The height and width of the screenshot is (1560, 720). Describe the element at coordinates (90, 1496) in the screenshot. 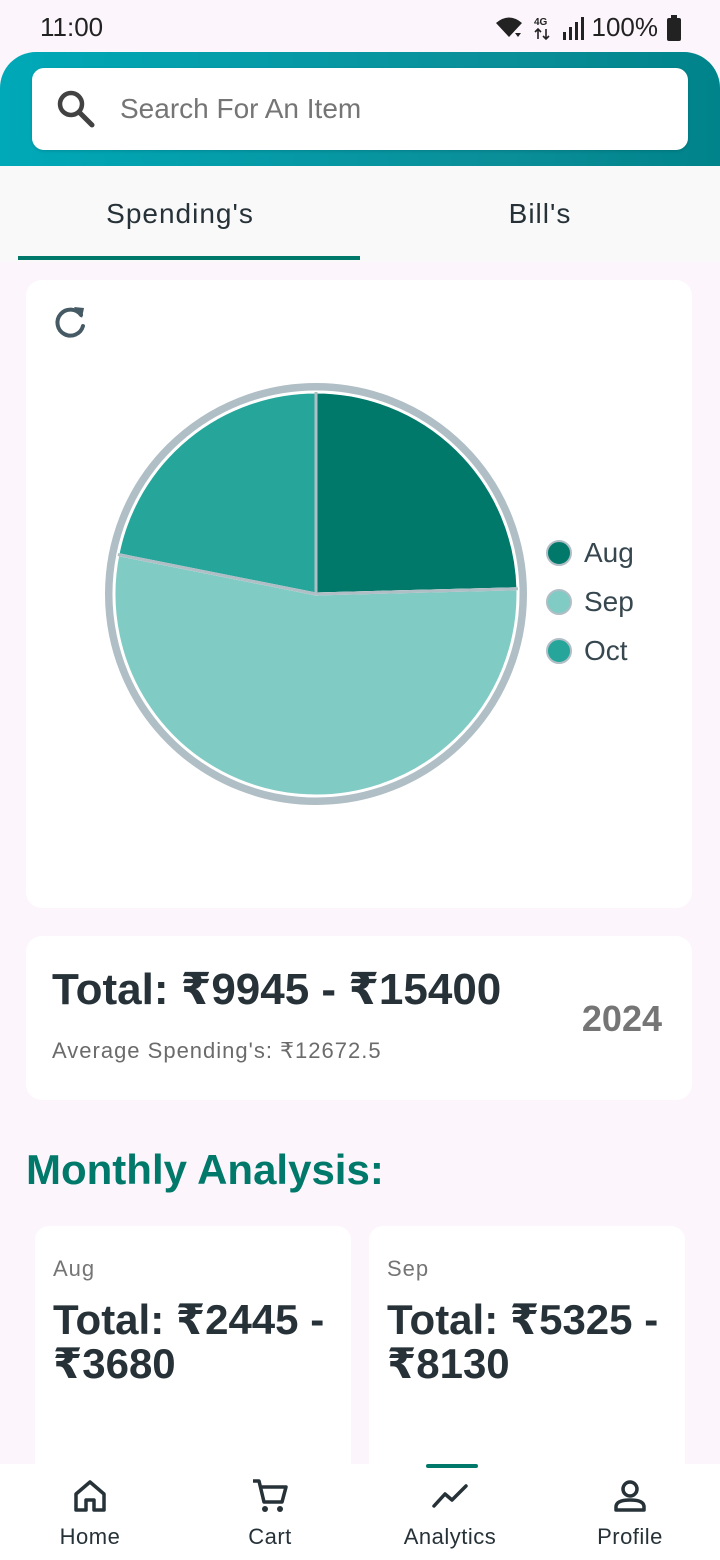

I see `home-icon` at that location.